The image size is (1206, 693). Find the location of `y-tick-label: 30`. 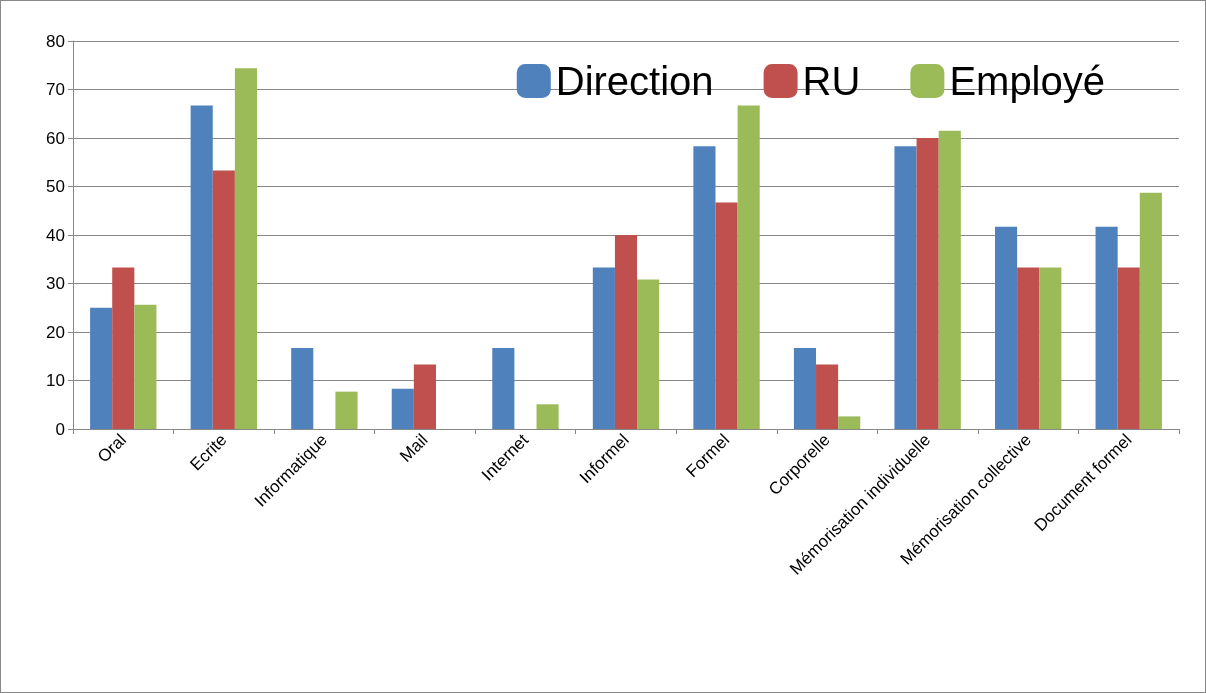

y-tick-label: 30 is located at coordinates (55, 283).